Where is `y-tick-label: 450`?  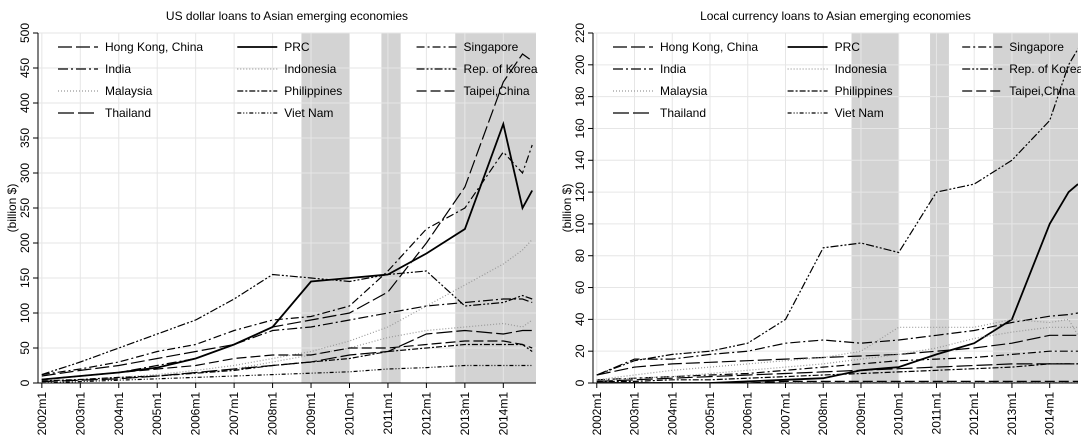 y-tick-label: 450 is located at coordinates (25, 68).